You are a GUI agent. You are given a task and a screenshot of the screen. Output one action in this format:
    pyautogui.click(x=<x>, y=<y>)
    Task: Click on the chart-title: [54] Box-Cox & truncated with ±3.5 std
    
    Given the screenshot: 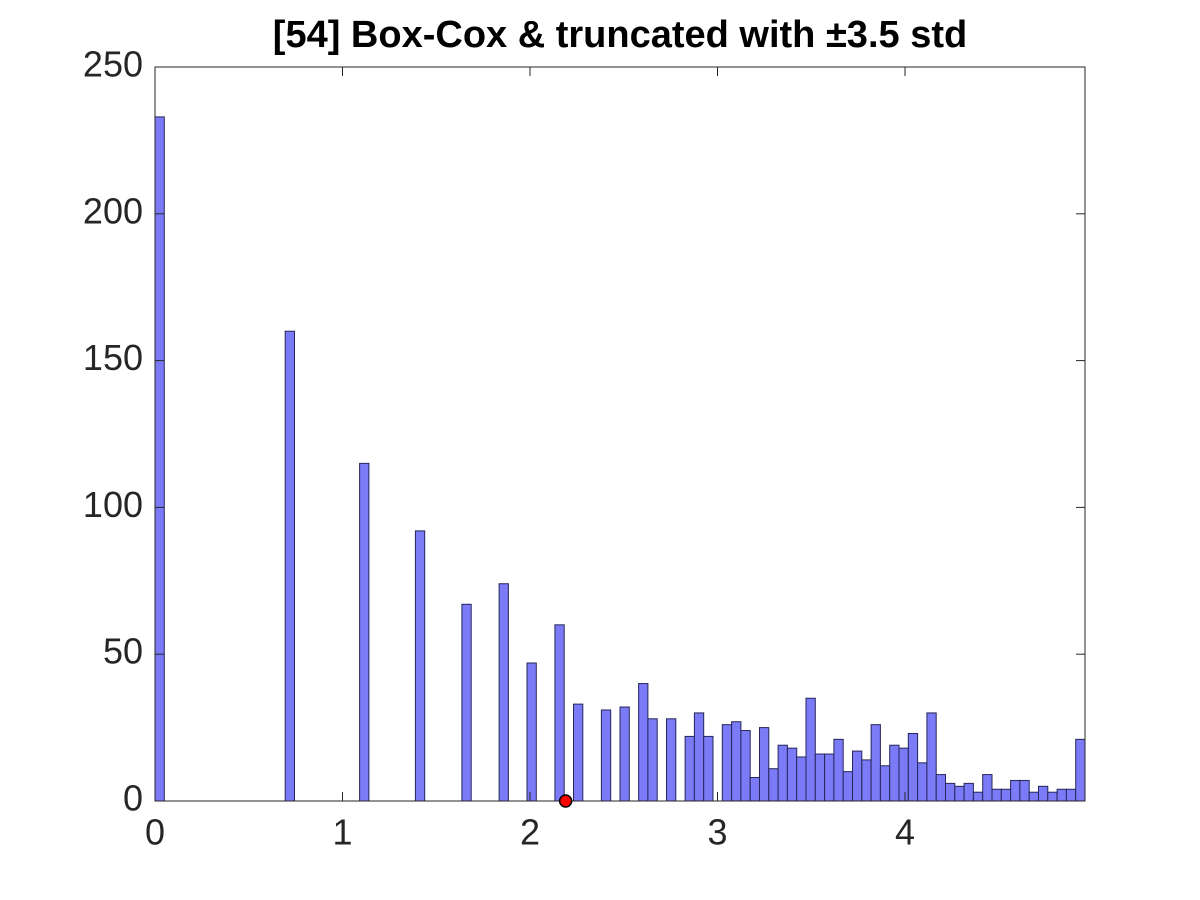 What is the action you would take?
    pyautogui.click(x=620, y=35)
    